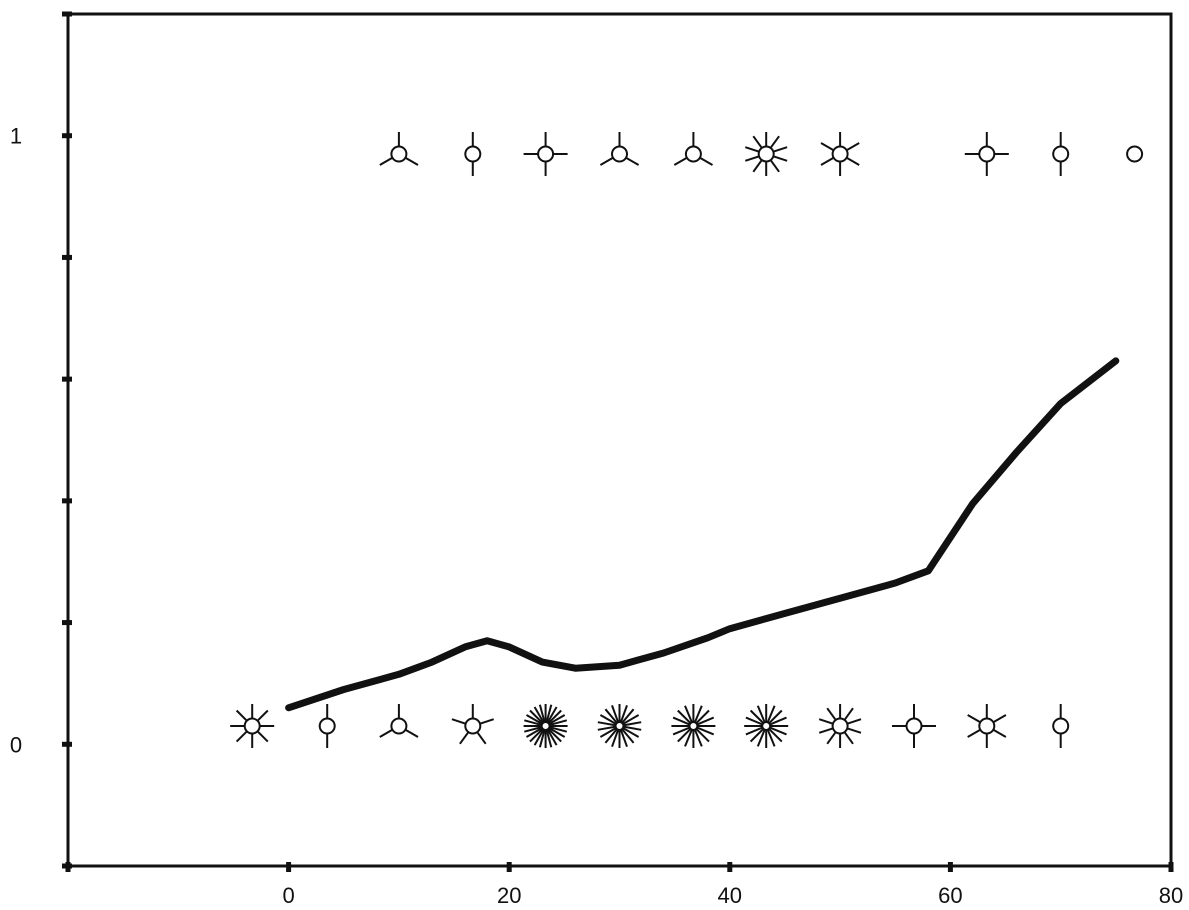  I want to click on x-tick-label: 80, so click(1171, 895).